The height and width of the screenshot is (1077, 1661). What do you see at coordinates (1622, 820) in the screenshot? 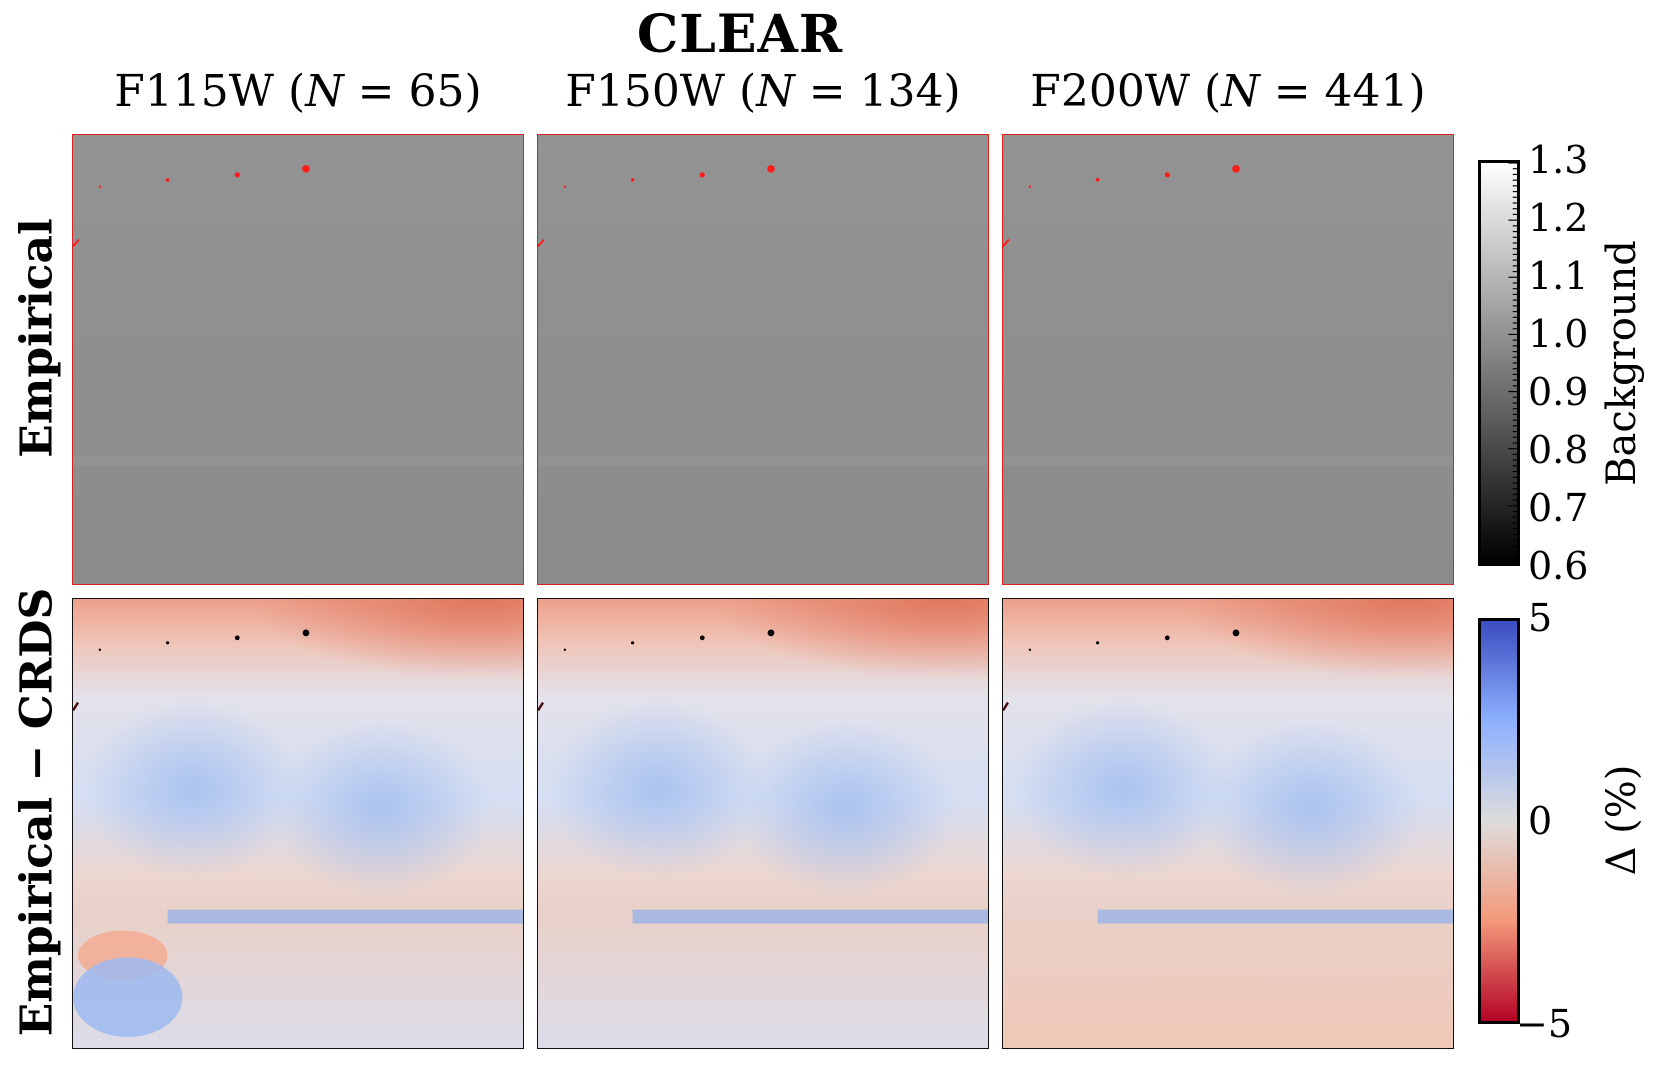
I see `colorbar-delta-label: Δ (%)` at bounding box center [1622, 820].